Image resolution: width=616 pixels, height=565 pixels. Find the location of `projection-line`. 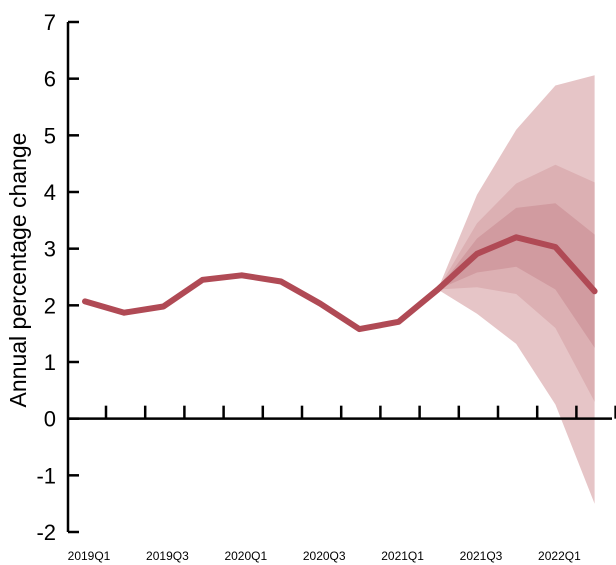

projection-line is located at coordinates (340, 283).